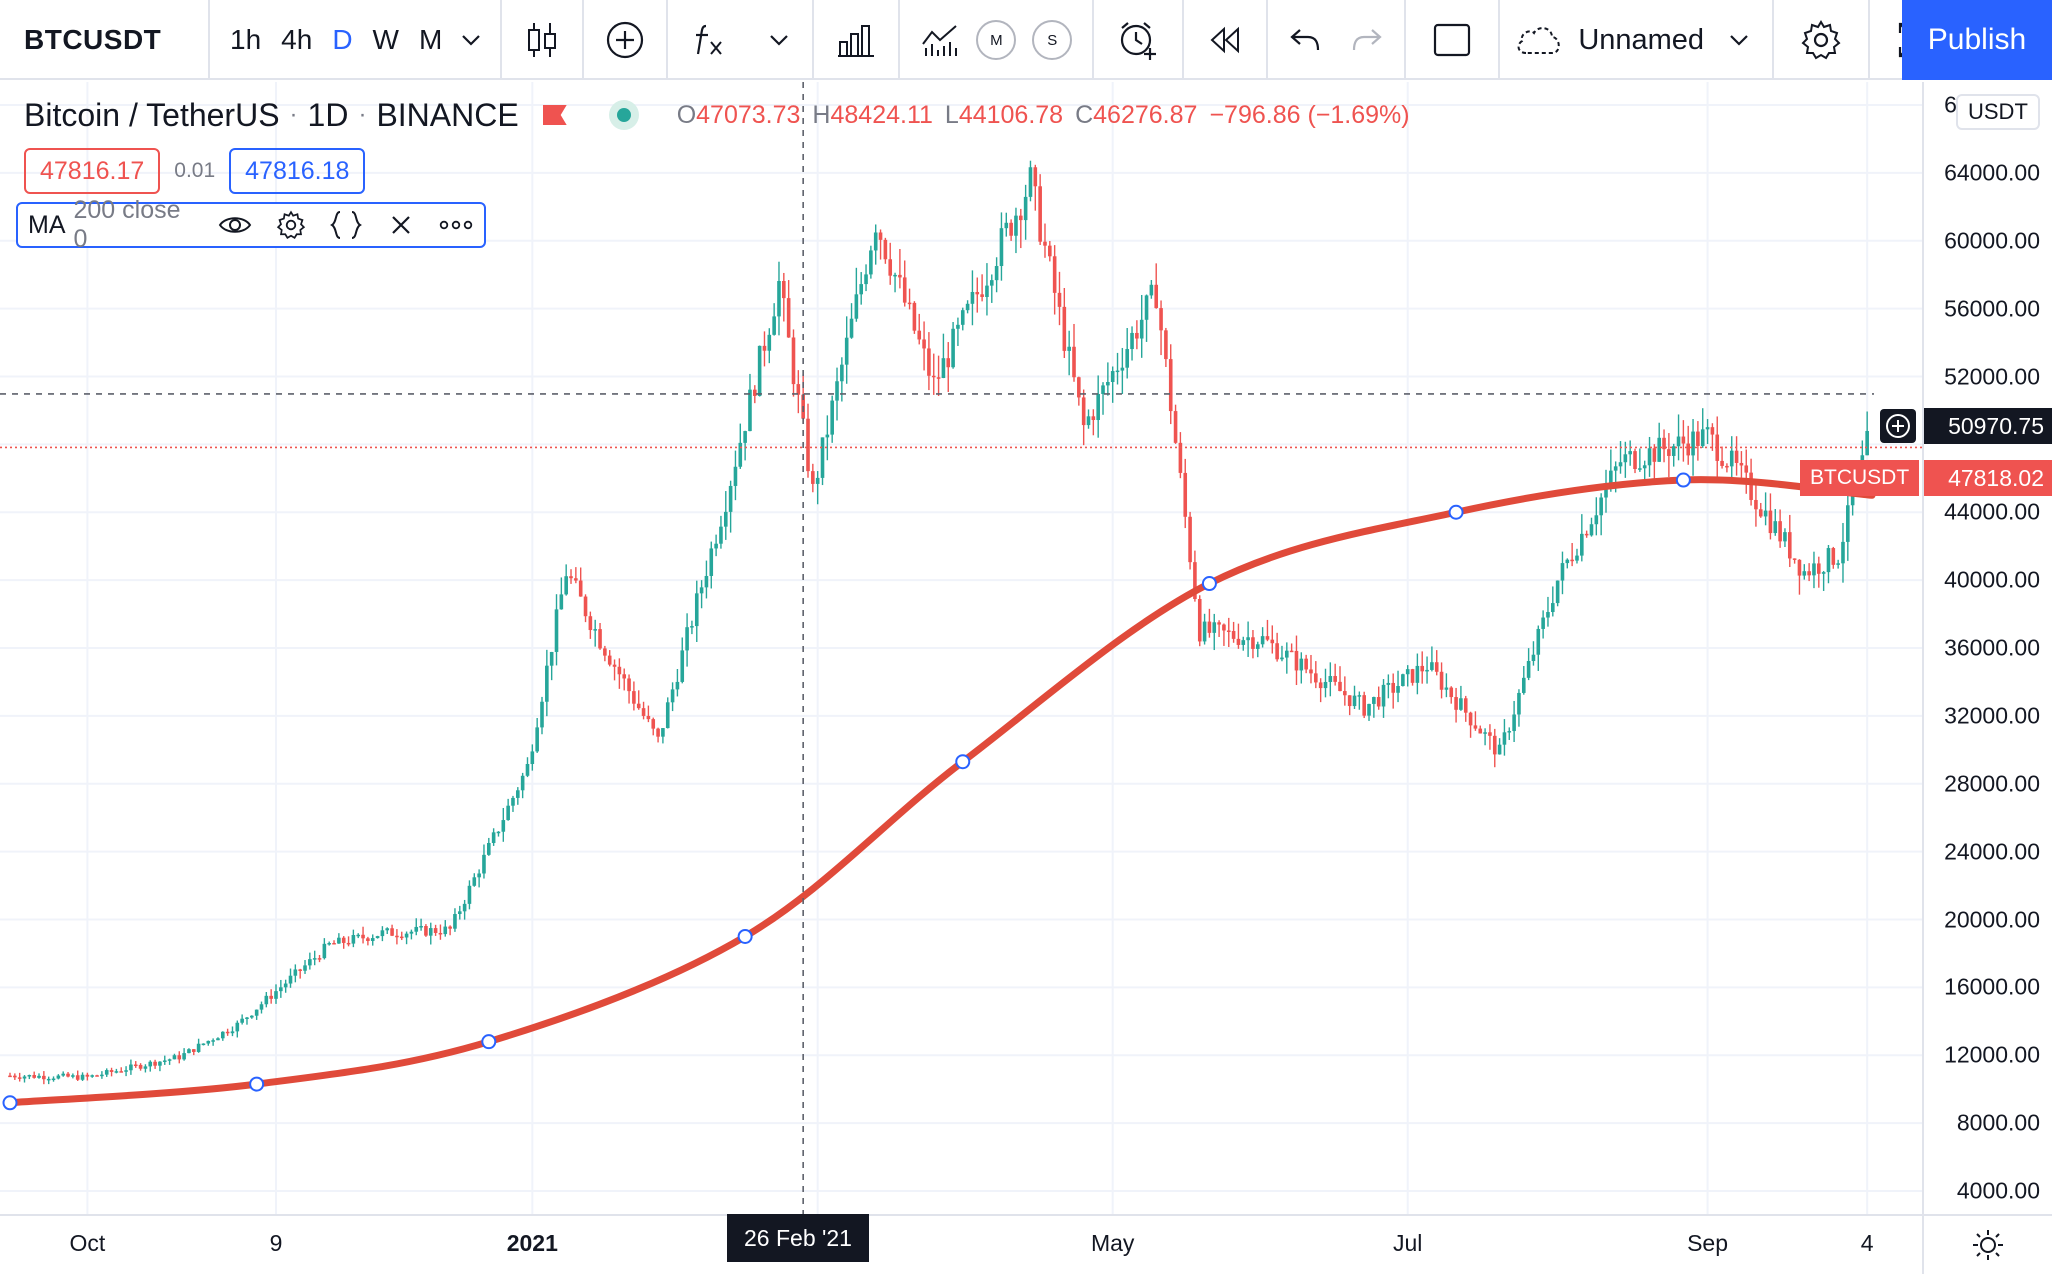 The image size is (2052, 1274). What do you see at coordinates (1367, 40) in the screenshot?
I see `redo-arrow-icon` at bounding box center [1367, 40].